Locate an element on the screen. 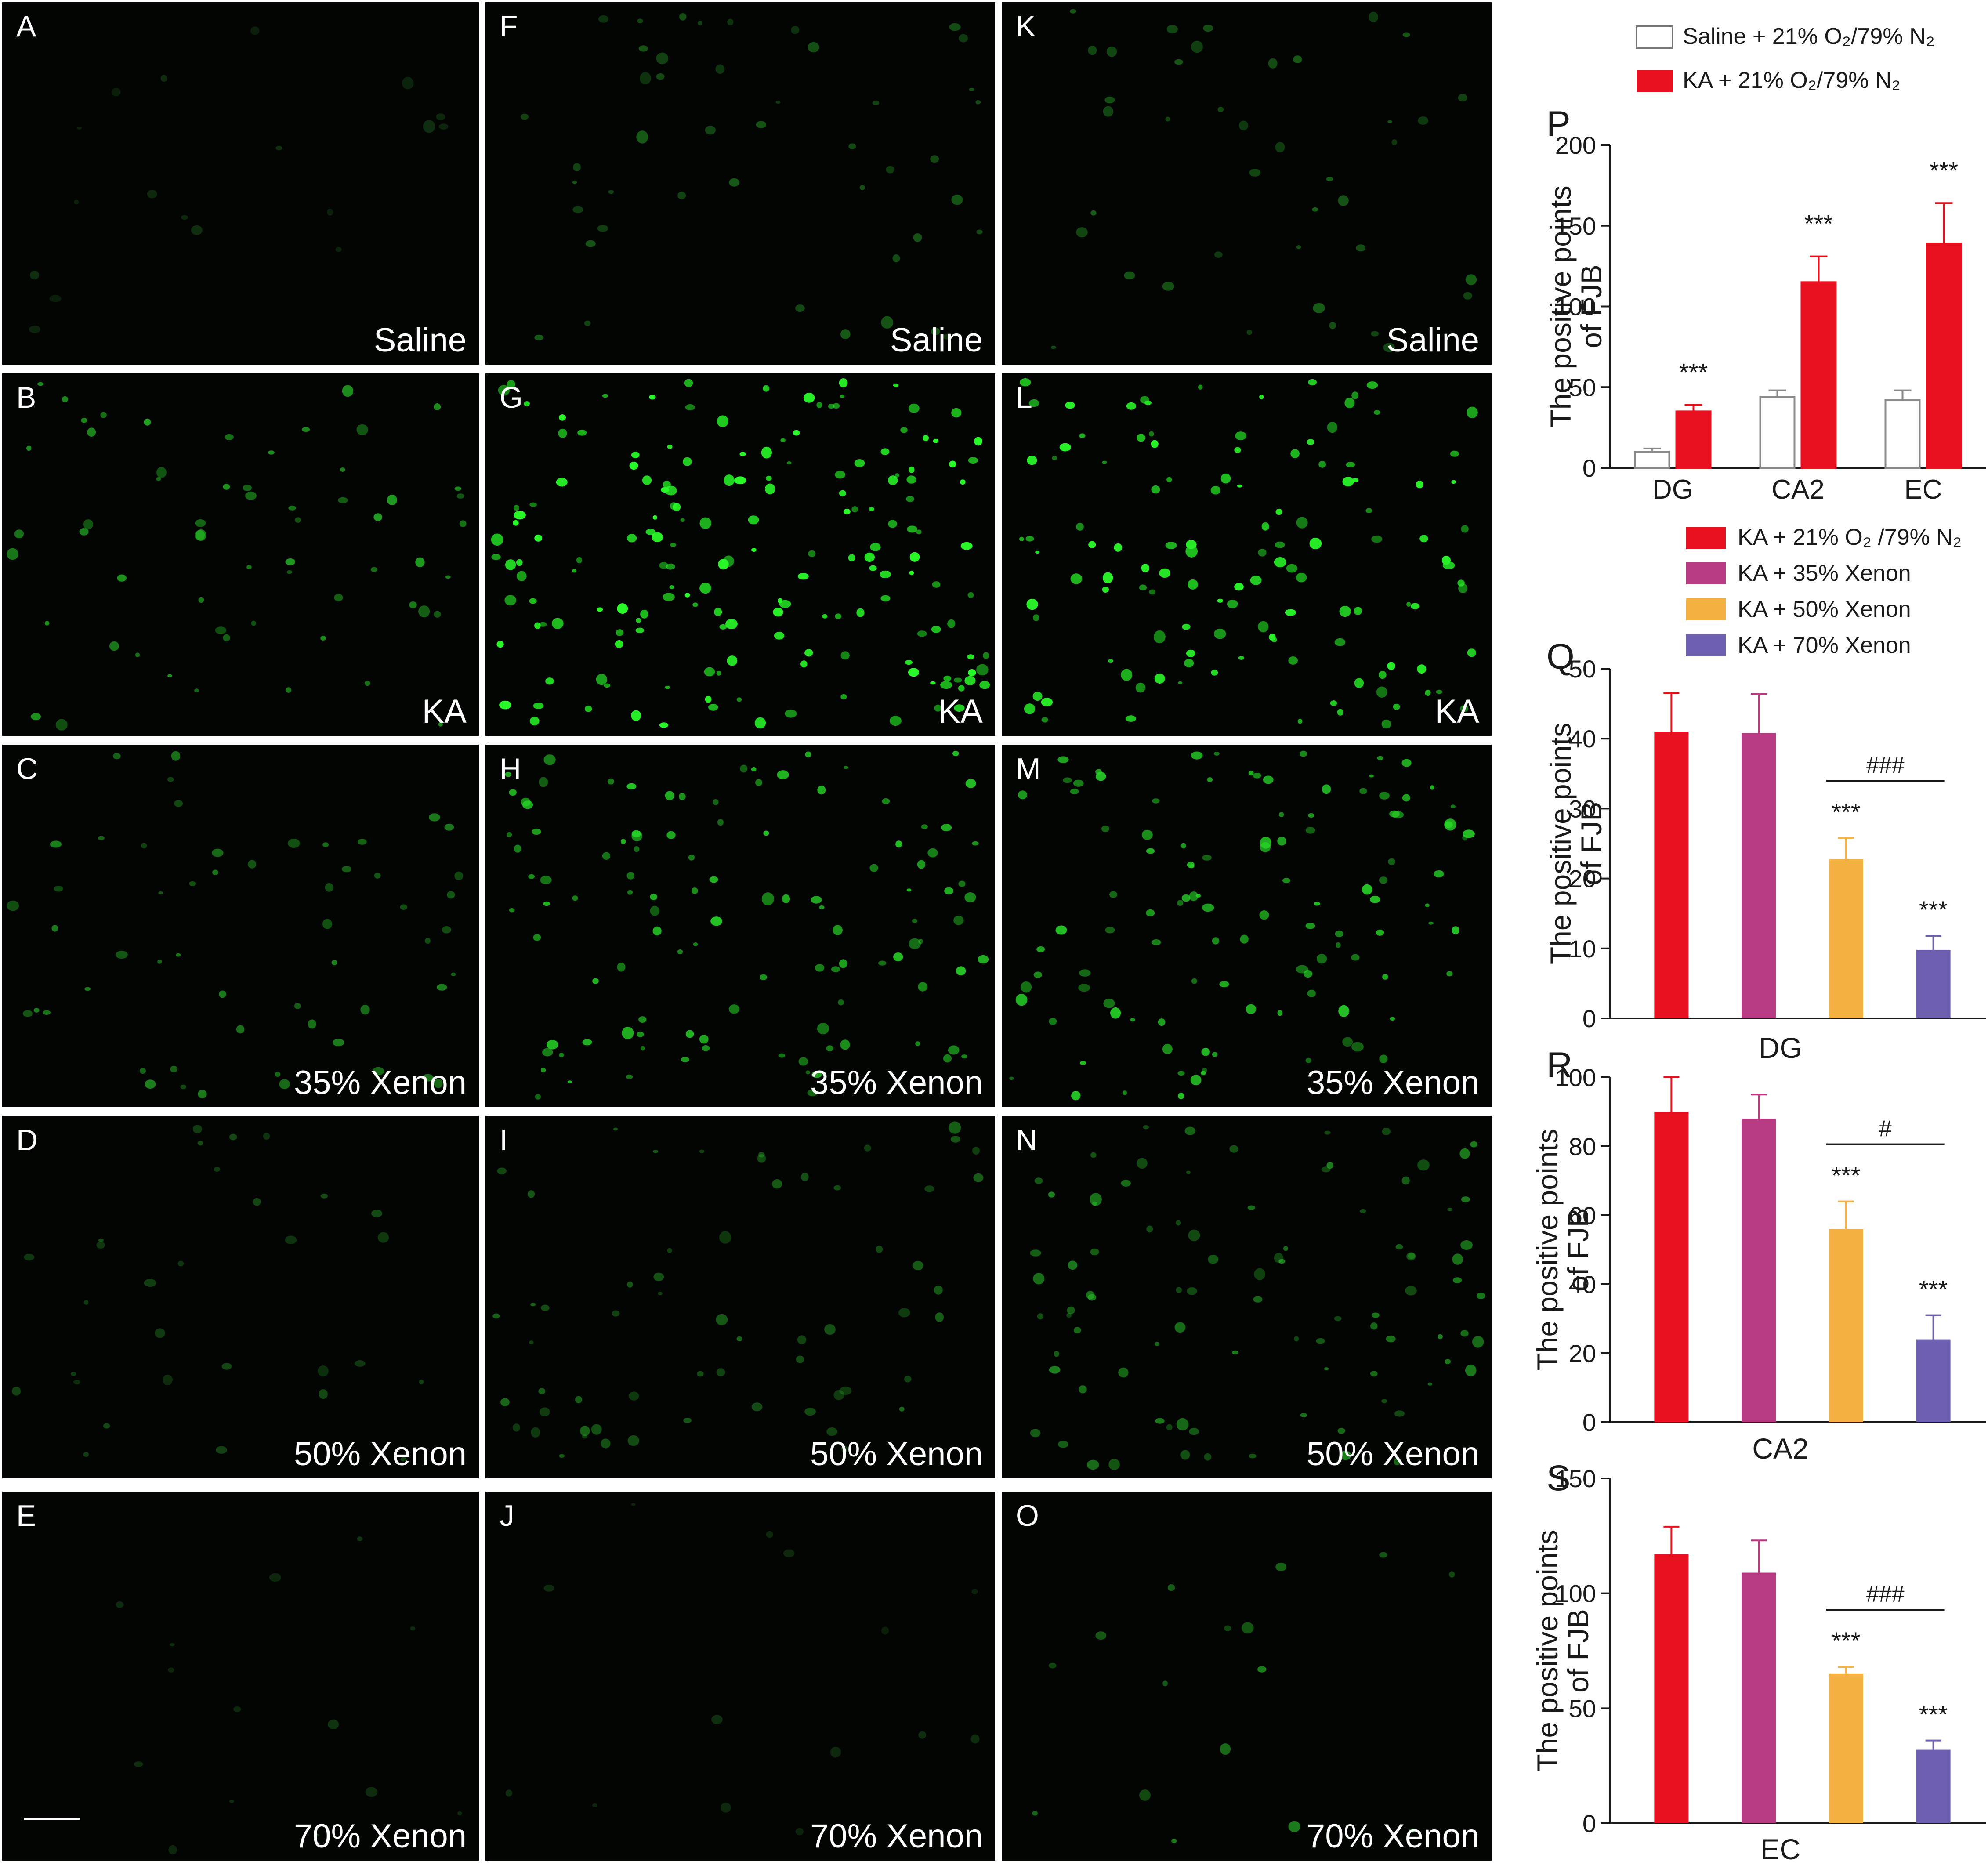 The image size is (1988, 1865). y-tick-label: 10 is located at coordinates (1582, 949).